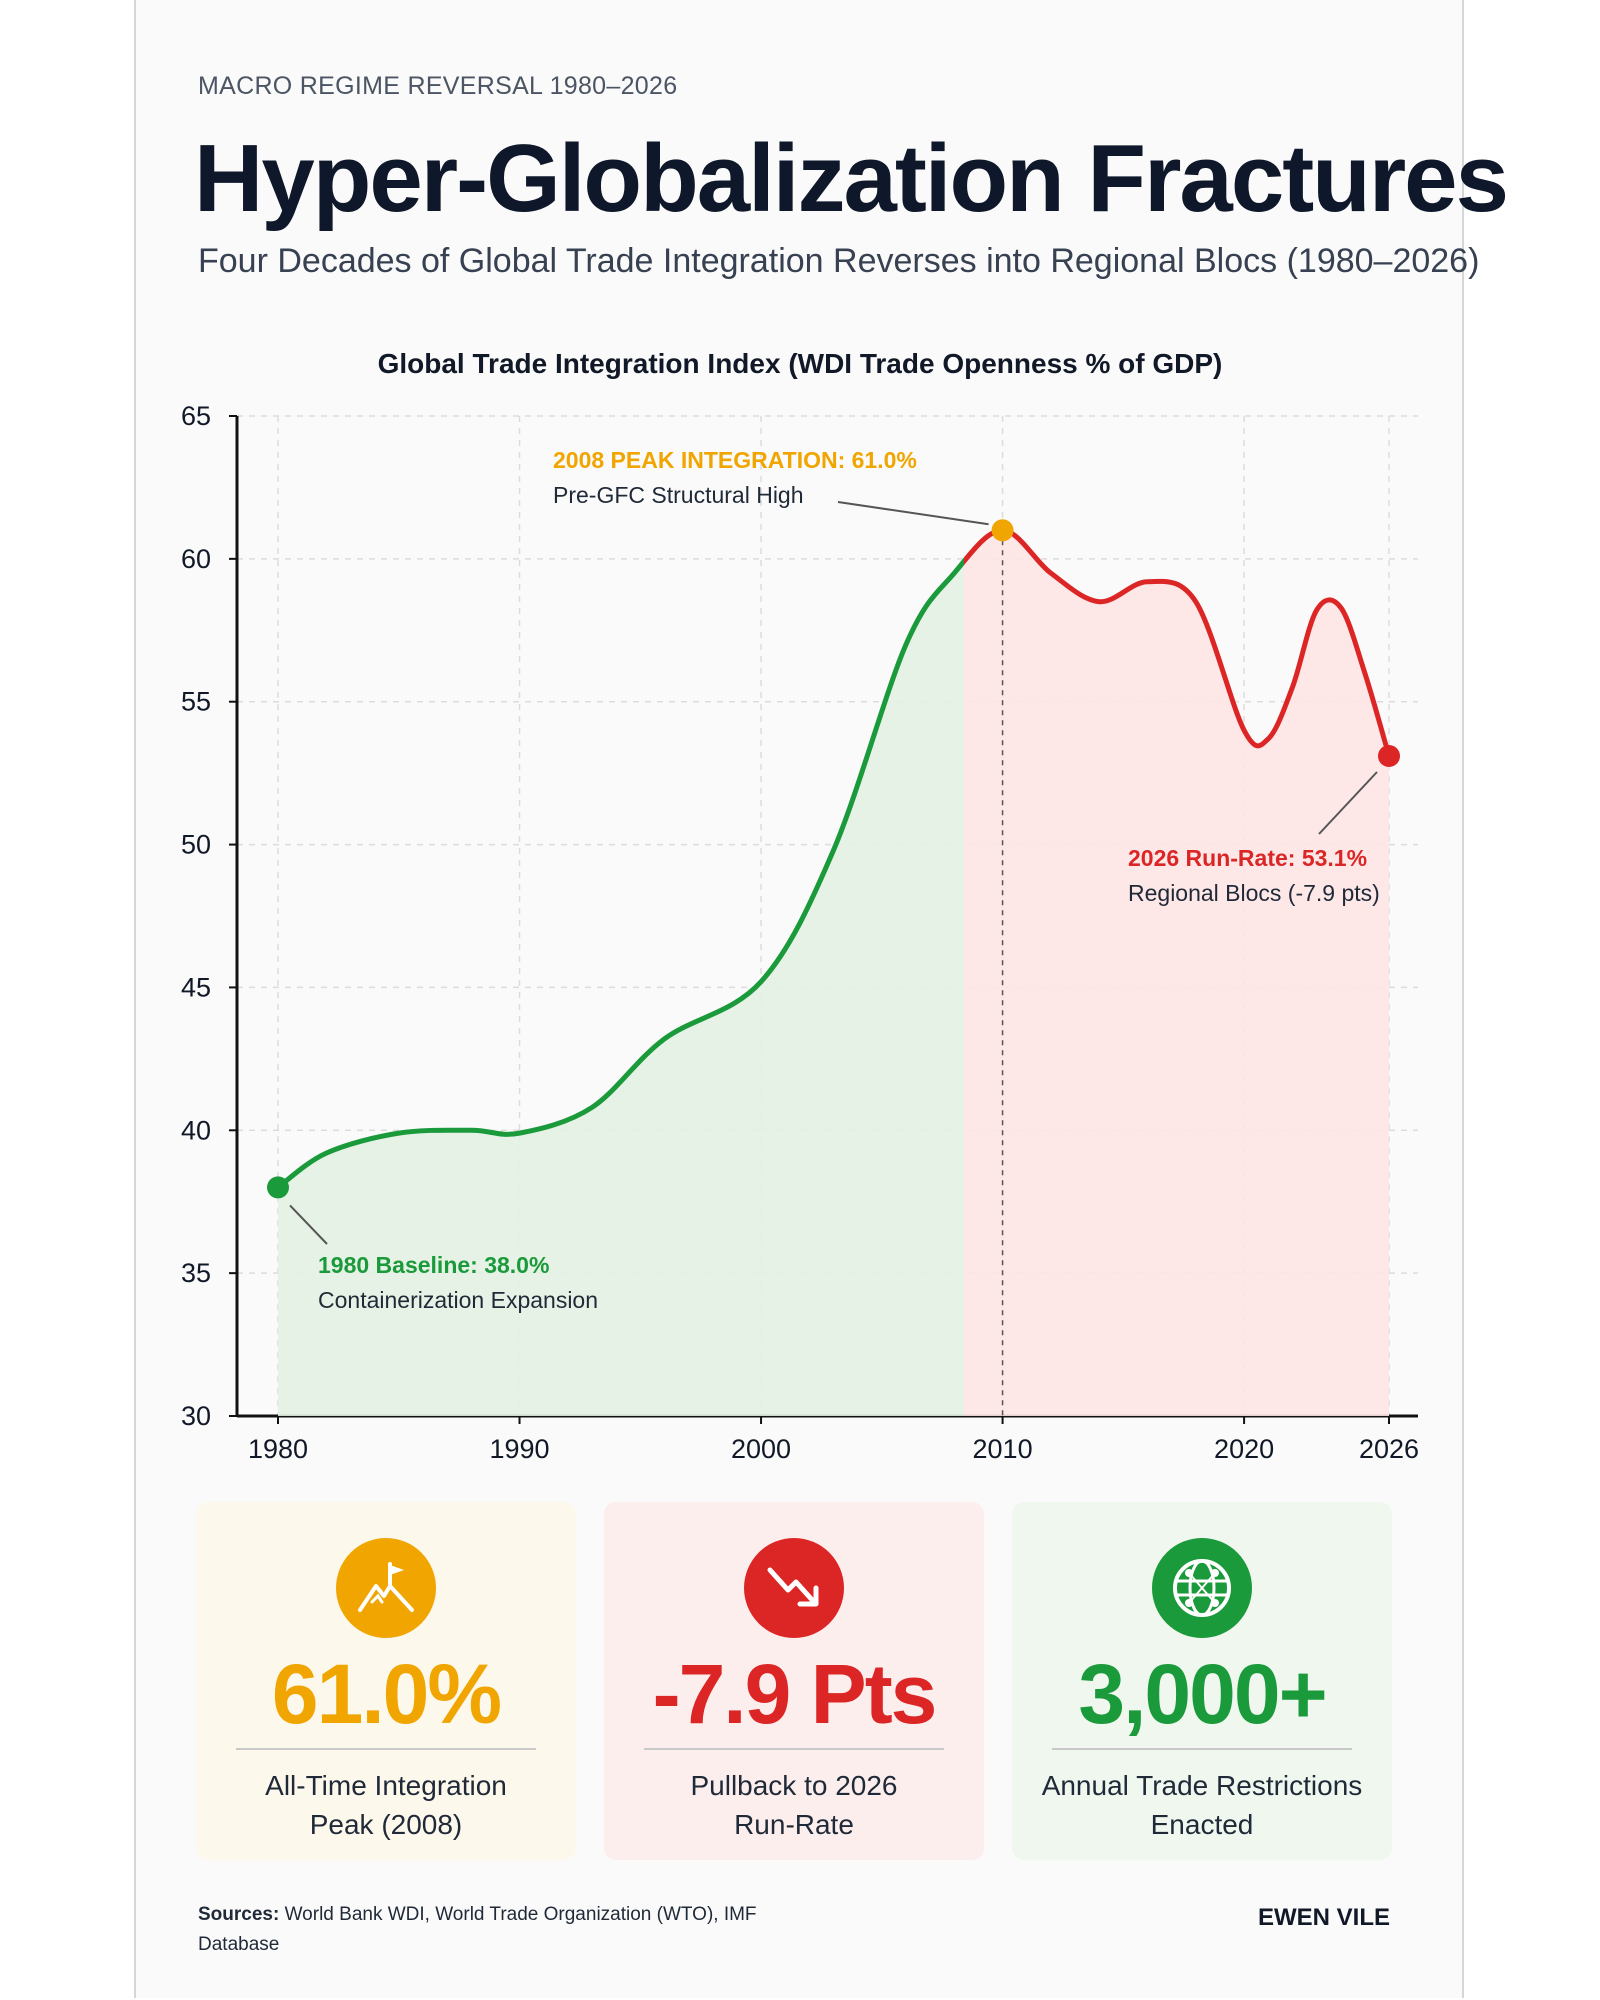 This screenshot has width=1600, height=2000. I want to click on peak-annotation-title: 2008 PEAK INTEGRATION: 61.0%, so click(735, 460).